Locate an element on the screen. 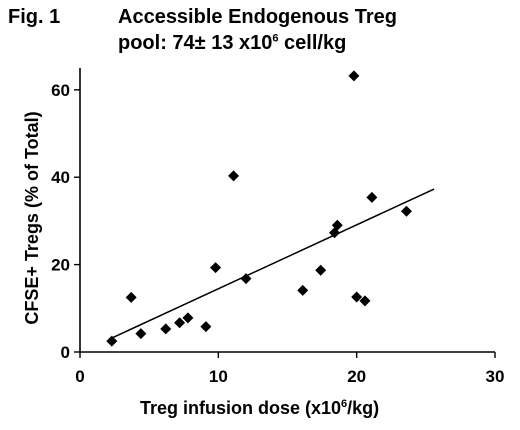 This screenshot has width=520, height=430. x-tick-label: 30 is located at coordinates (495, 376).